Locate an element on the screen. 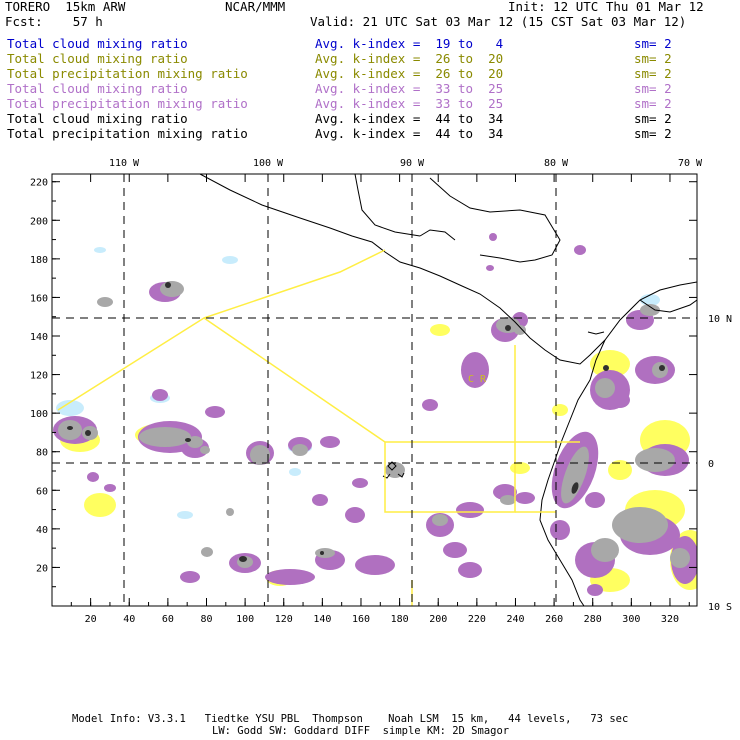 The height and width of the screenshot is (740, 740). y-tick-label: 80 is located at coordinates (42, 453).